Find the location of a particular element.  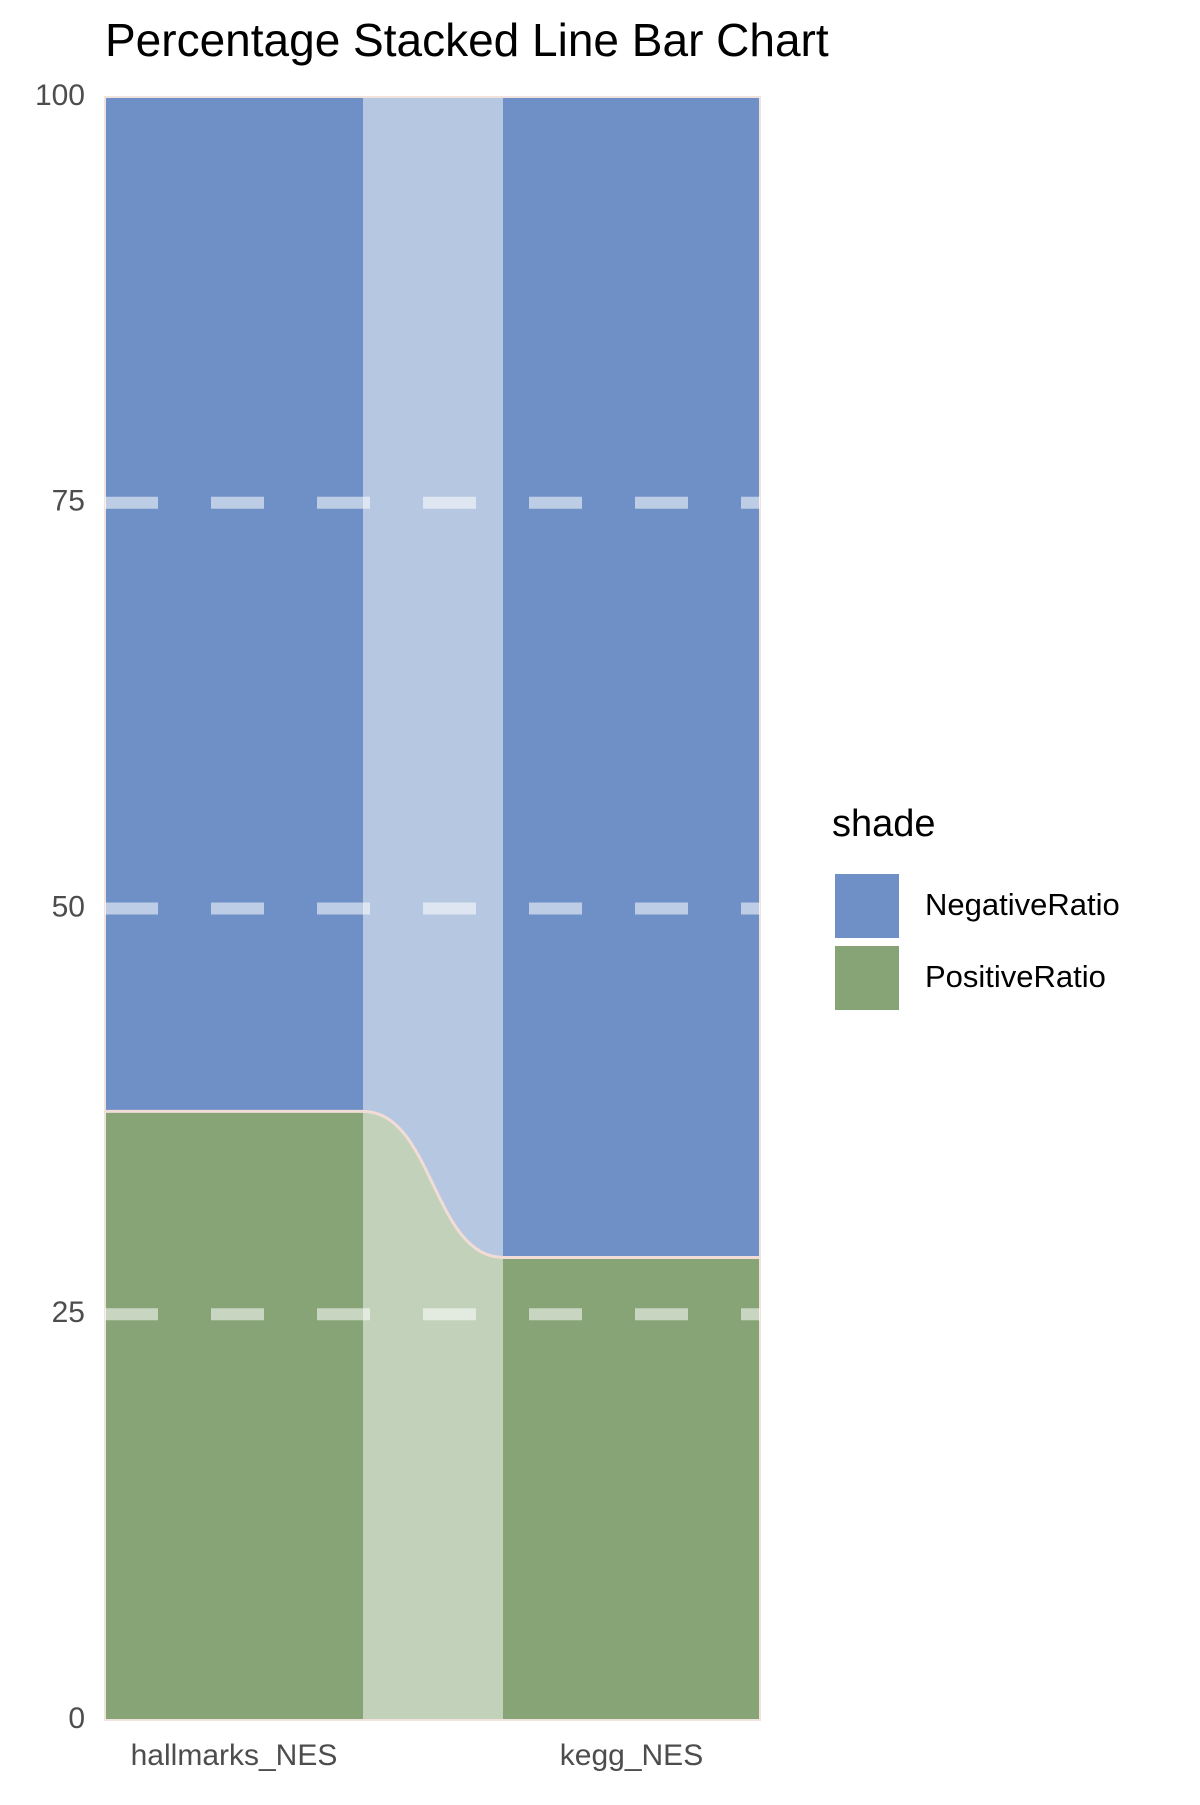

segment-boundary is located at coordinates (432, 1184).